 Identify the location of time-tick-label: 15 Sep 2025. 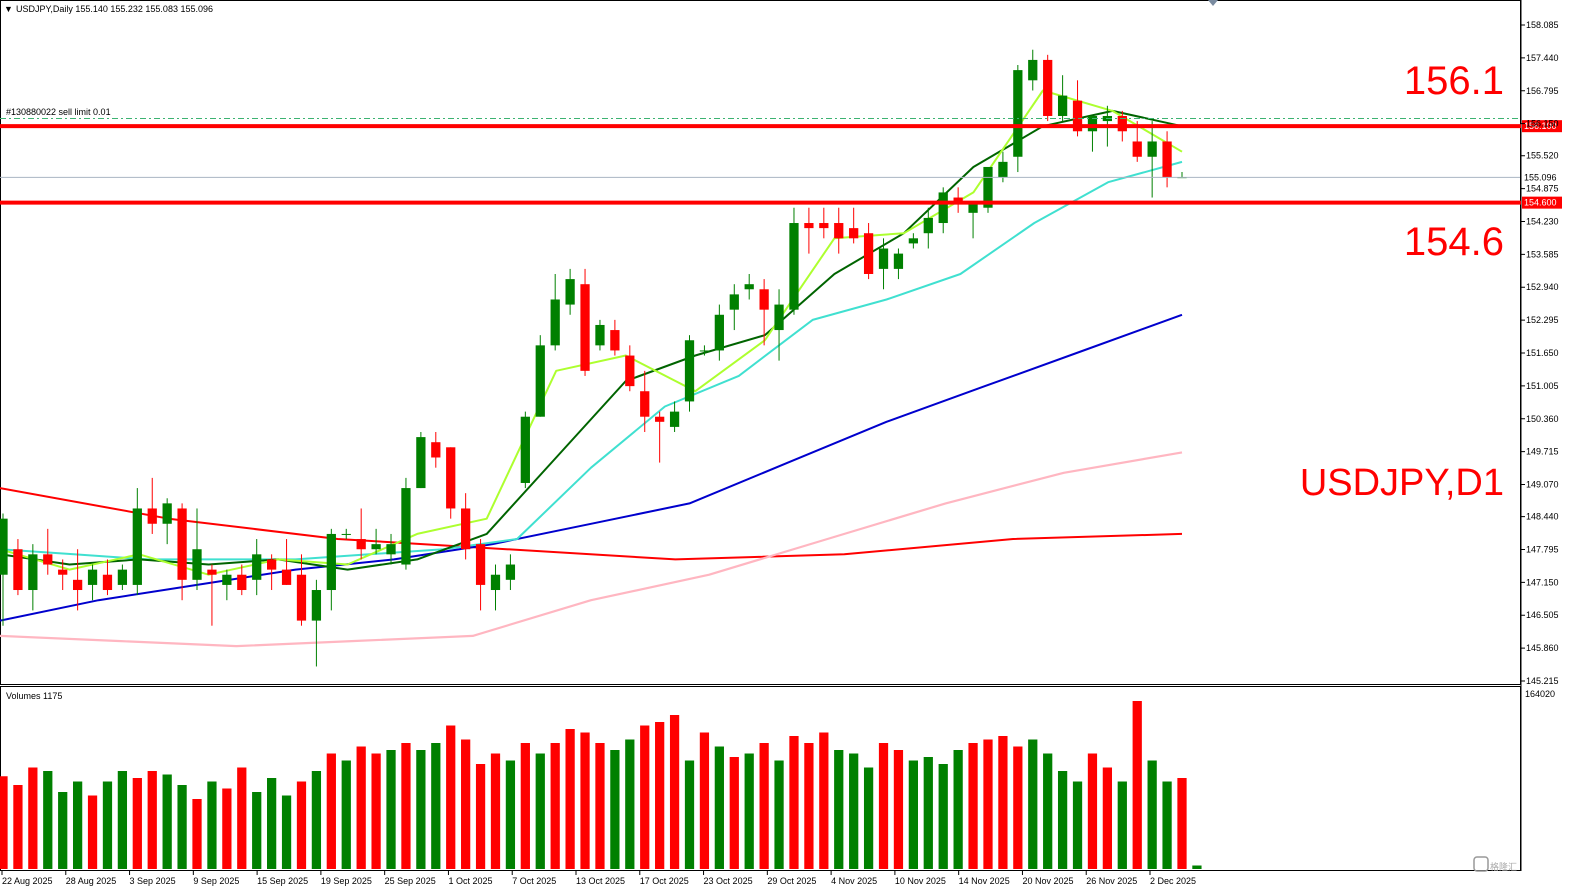
(282, 881).